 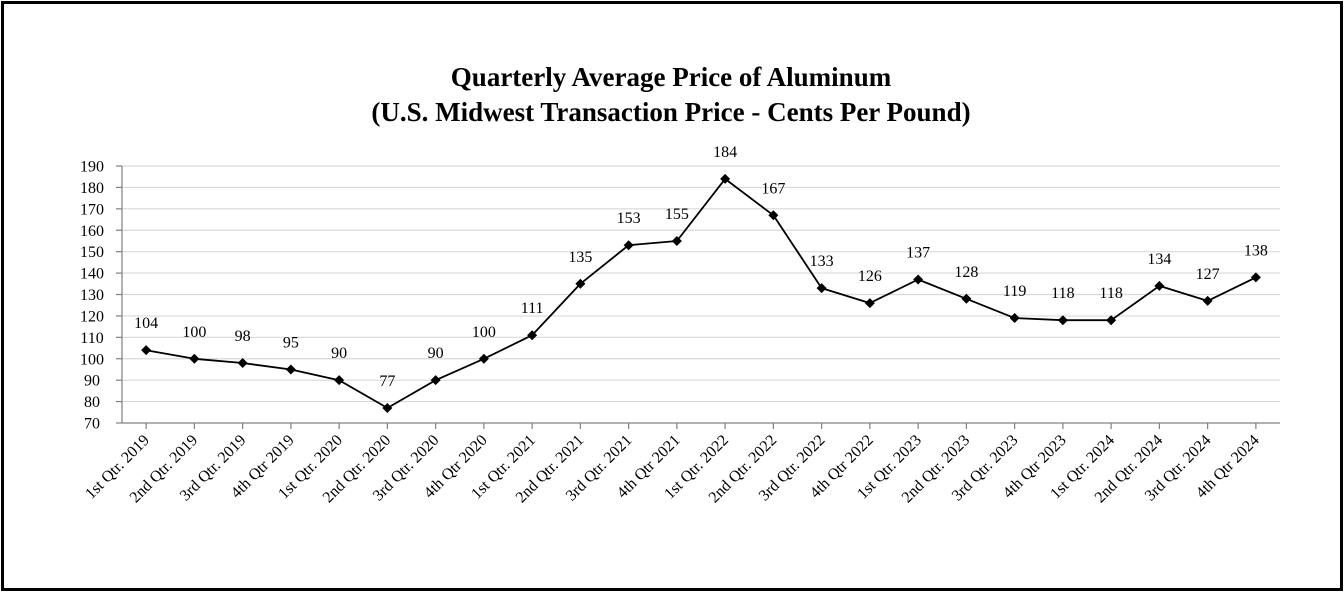 I want to click on data-label: 95, so click(x=291, y=342).